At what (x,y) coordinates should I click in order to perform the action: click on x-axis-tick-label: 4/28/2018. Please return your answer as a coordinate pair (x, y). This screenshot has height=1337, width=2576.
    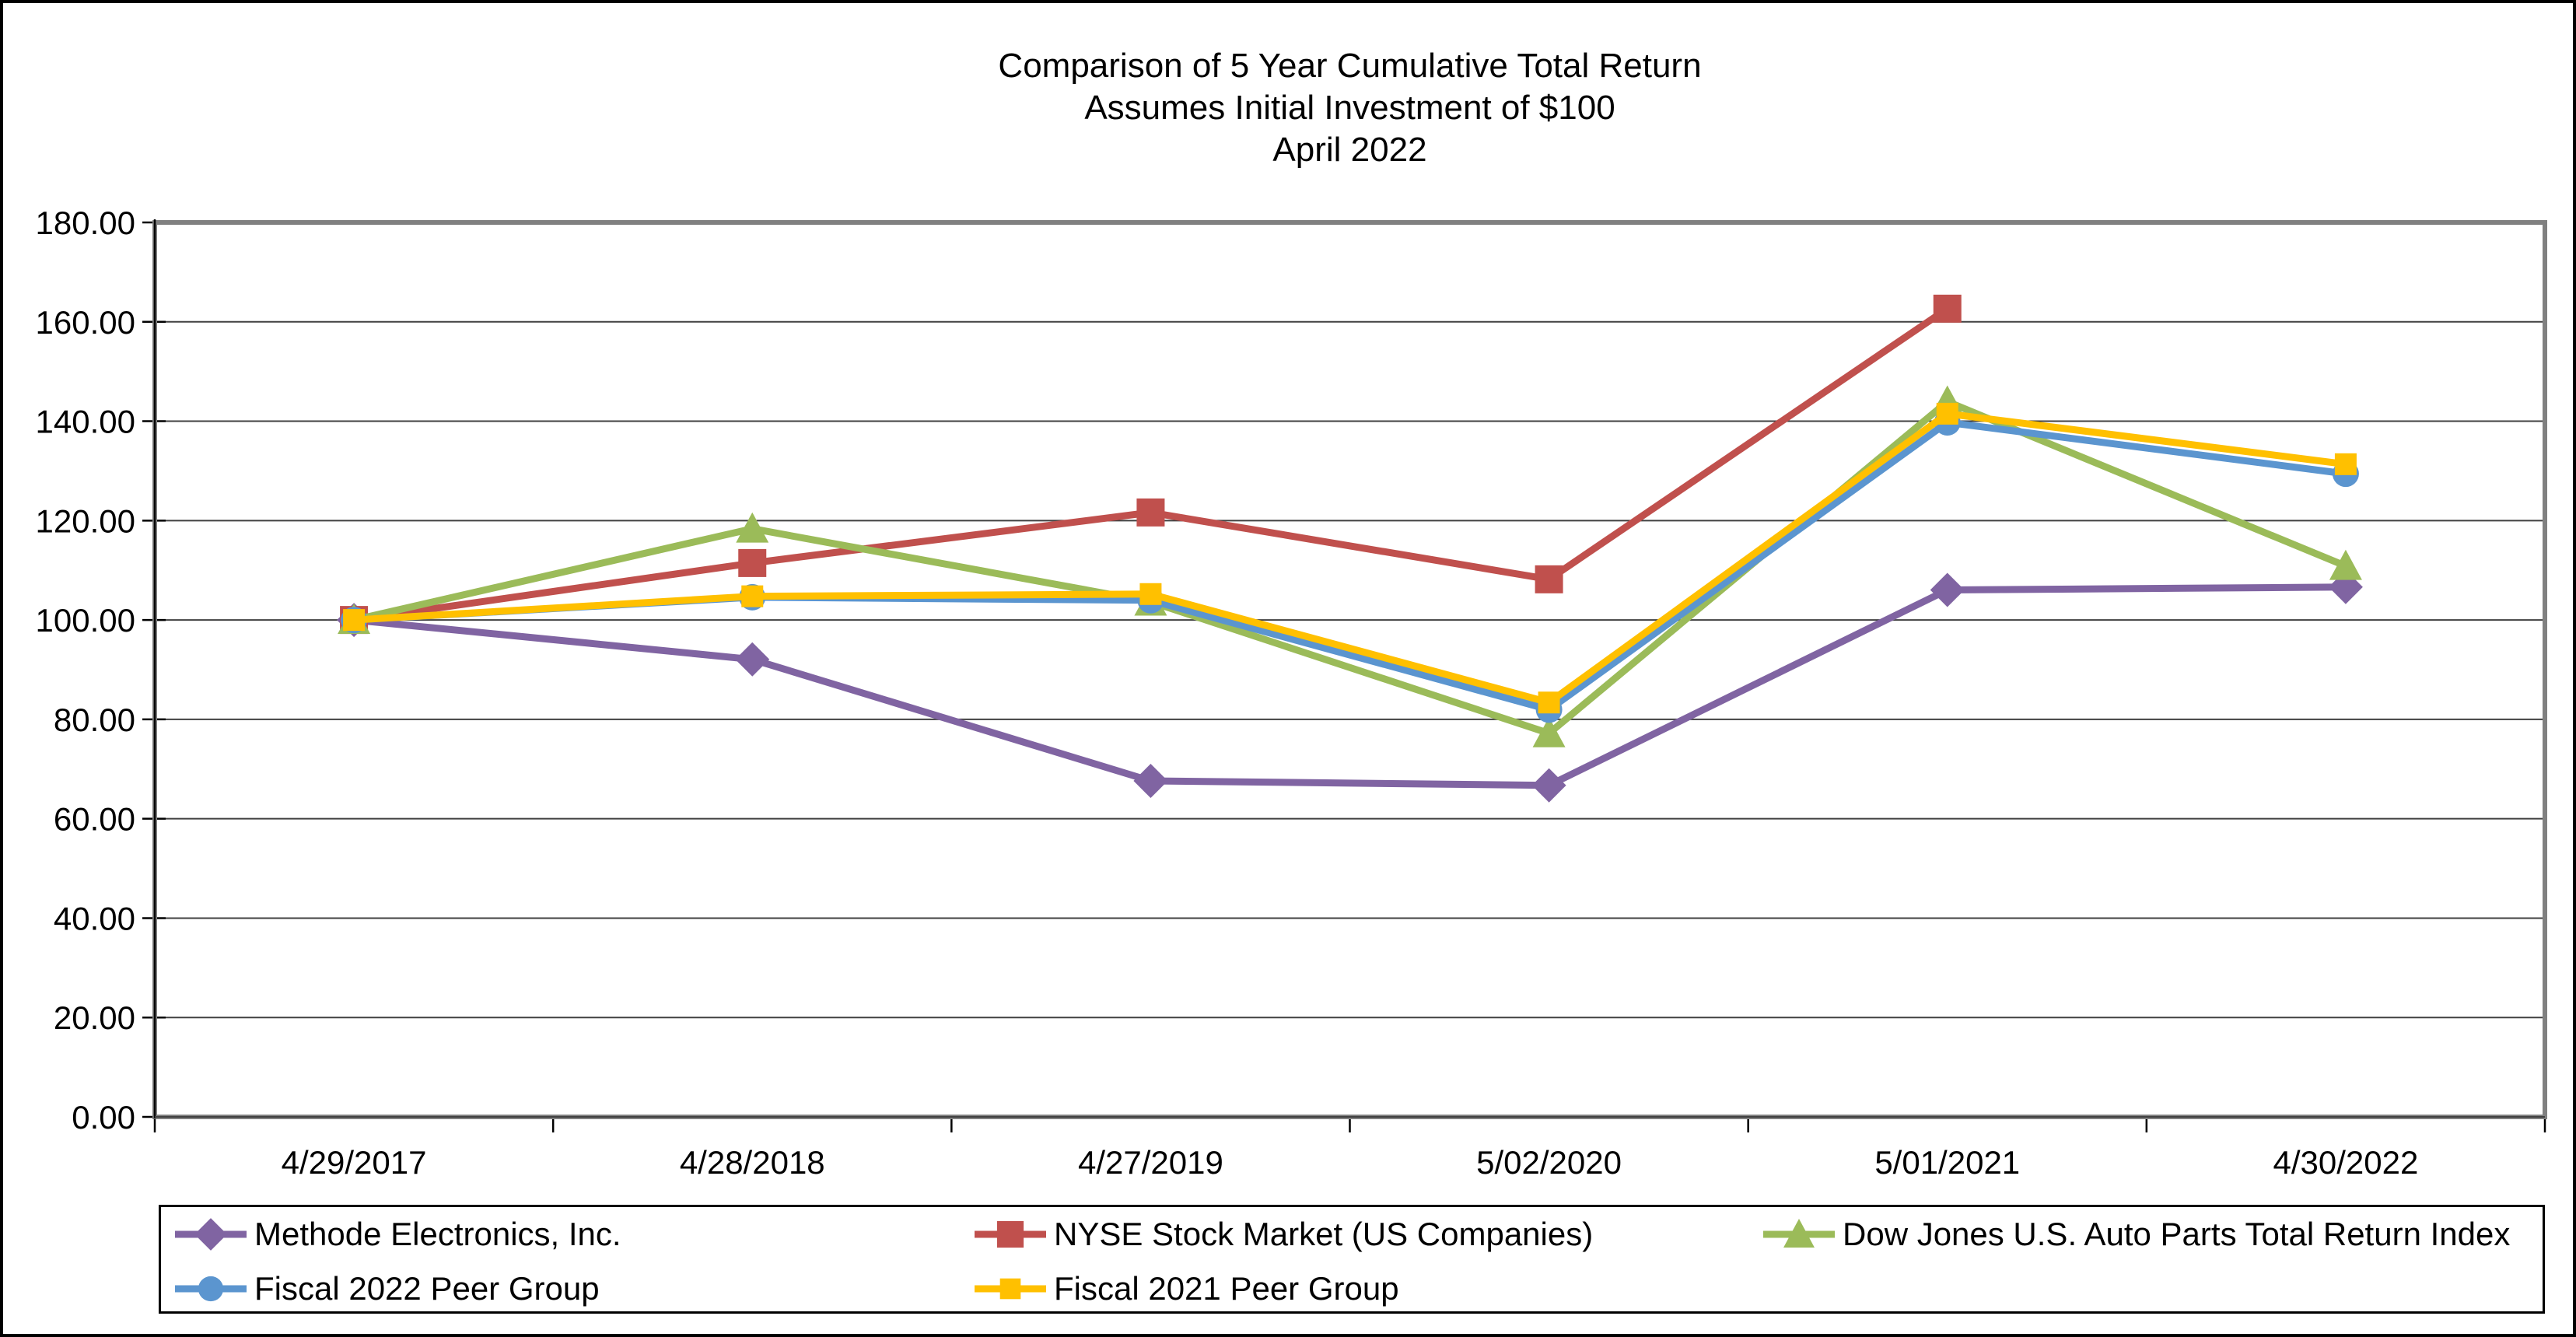
    Looking at the image, I should click on (753, 1163).